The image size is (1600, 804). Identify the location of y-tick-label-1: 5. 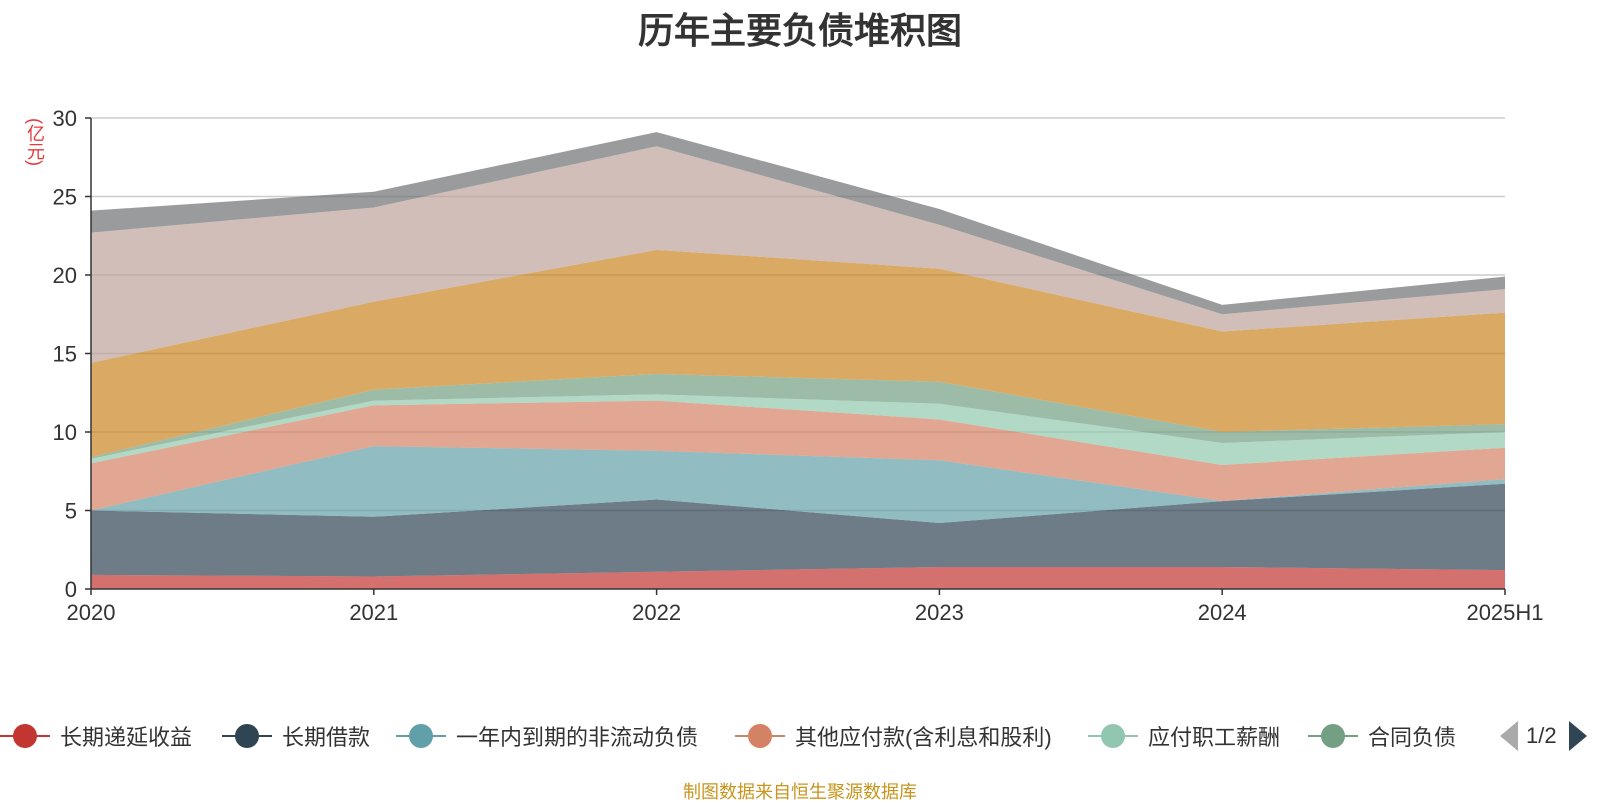
(71, 511).